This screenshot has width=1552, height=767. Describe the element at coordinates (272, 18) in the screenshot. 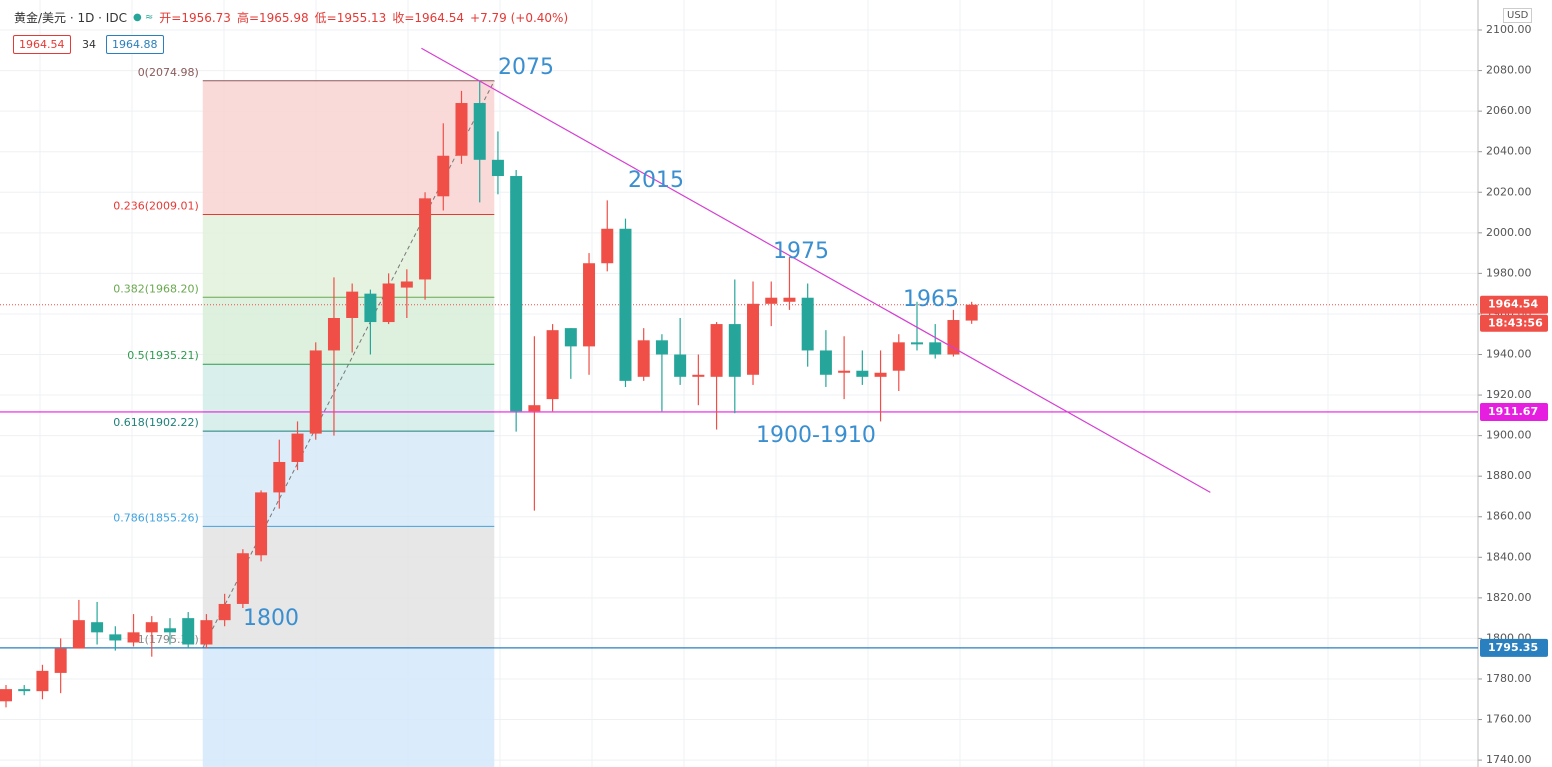

I see `high: 高=1965.98` at that location.